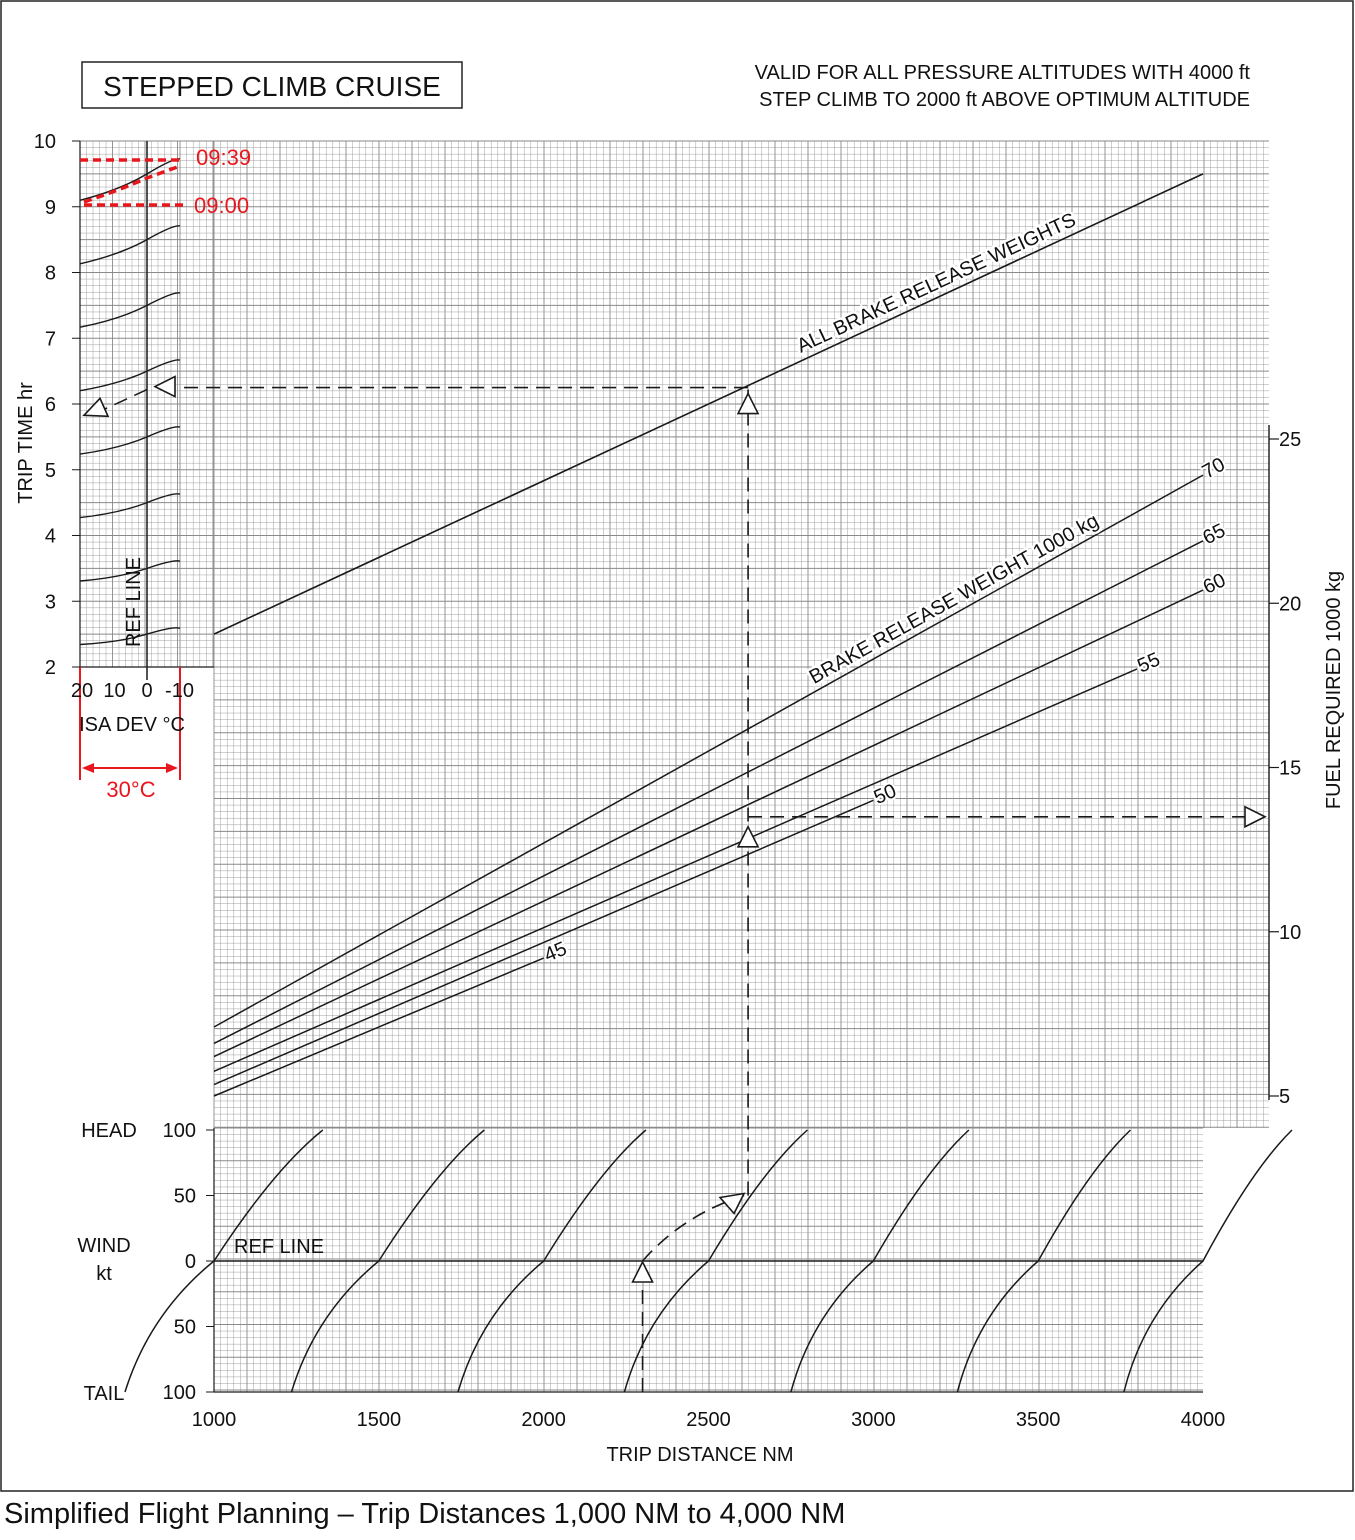 The width and height of the screenshot is (1355, 1540). I want to click on time-tick-label: 2, so click(50, 668).